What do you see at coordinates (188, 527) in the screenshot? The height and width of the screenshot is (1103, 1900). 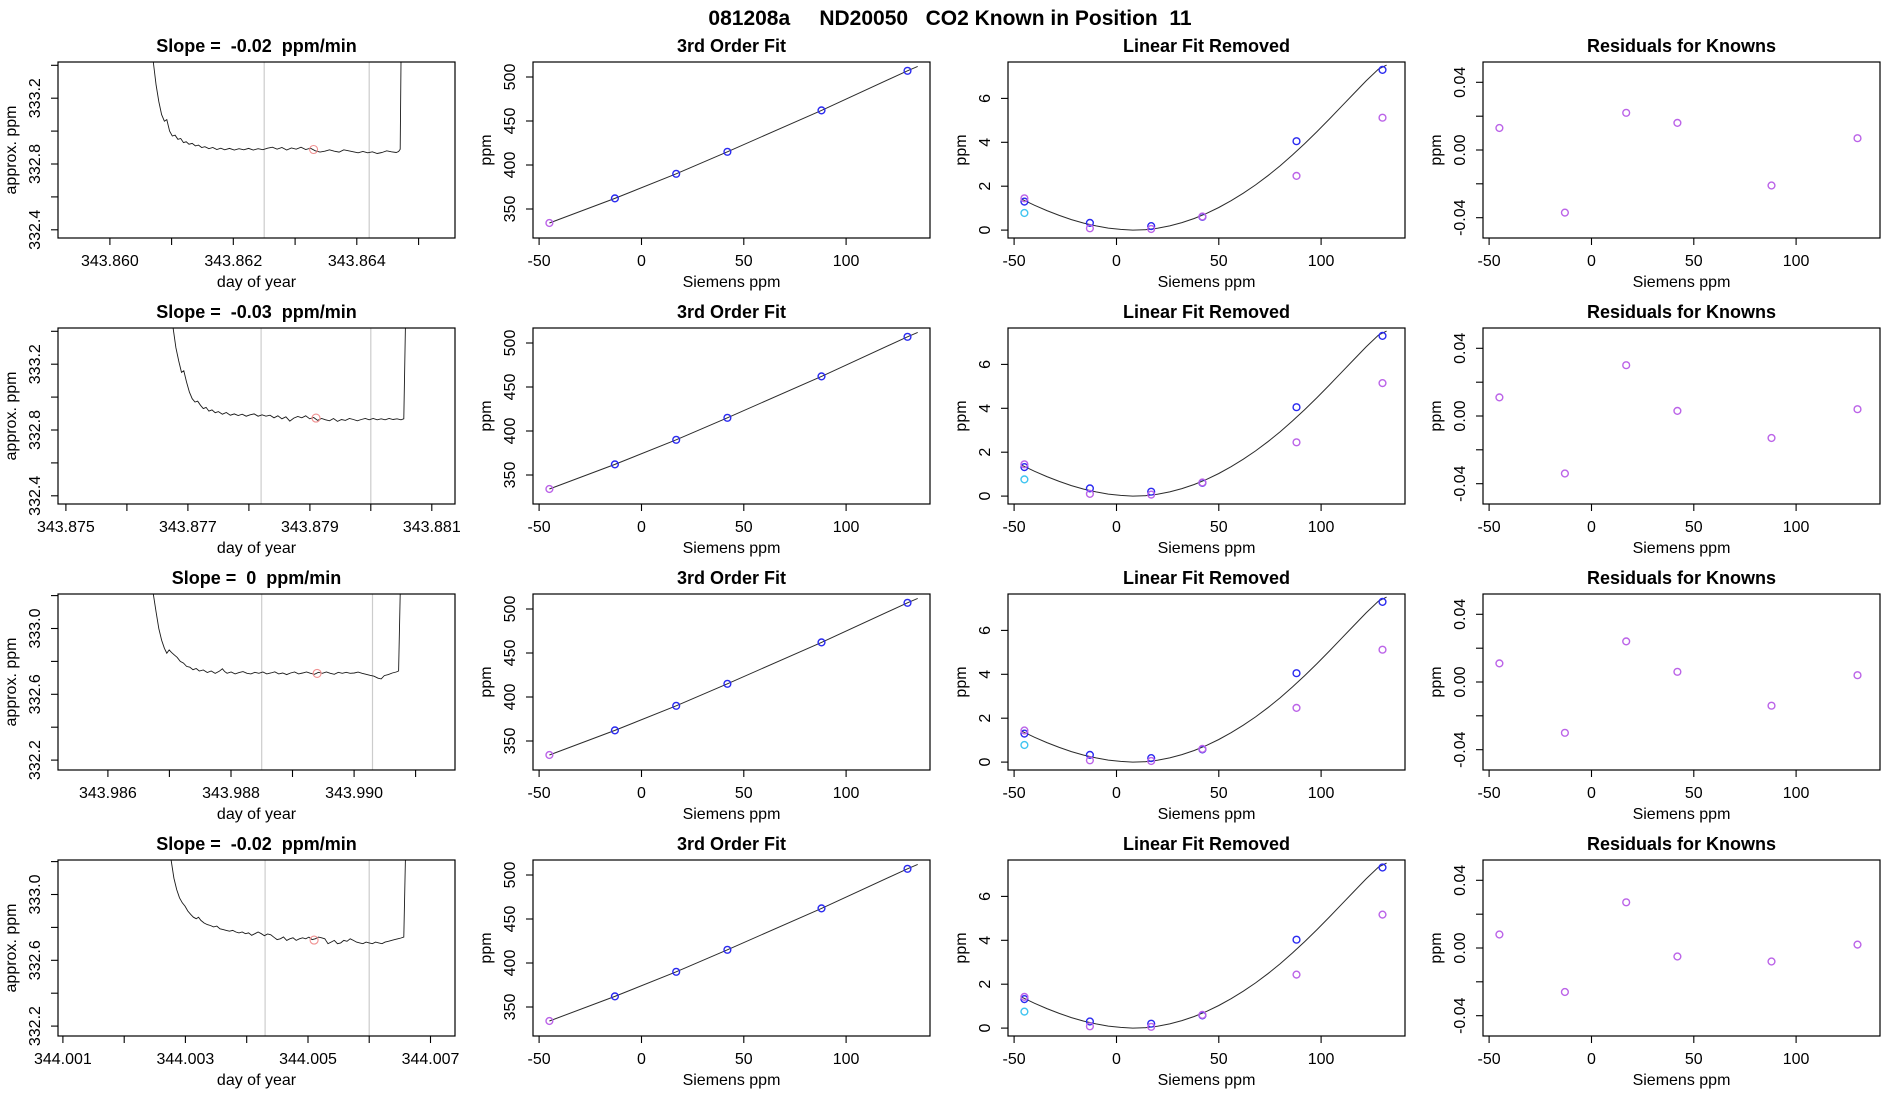 I see `x-tick-label: 343.877` at bounding box center [188, 527].